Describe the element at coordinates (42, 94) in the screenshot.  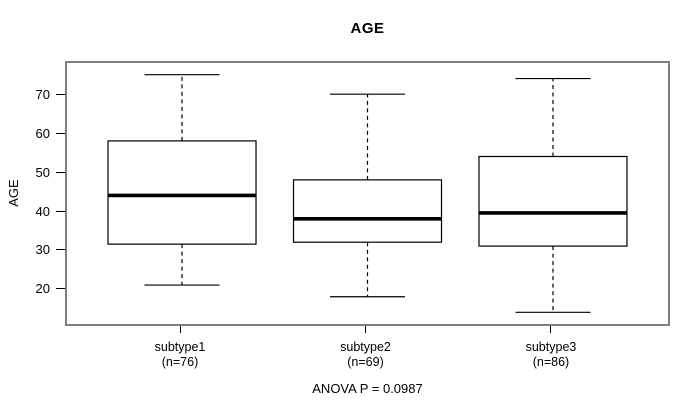
I see `y-tick-label-70: 70` at that location.